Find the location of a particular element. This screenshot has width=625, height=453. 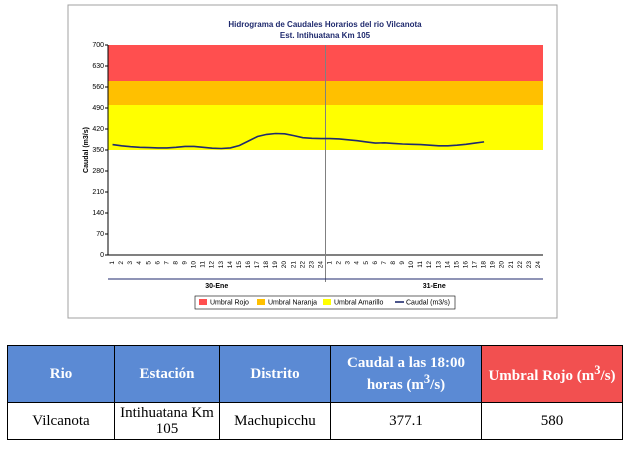

cell: Intihuatana Km 105 is located at coordinates (167, 421).